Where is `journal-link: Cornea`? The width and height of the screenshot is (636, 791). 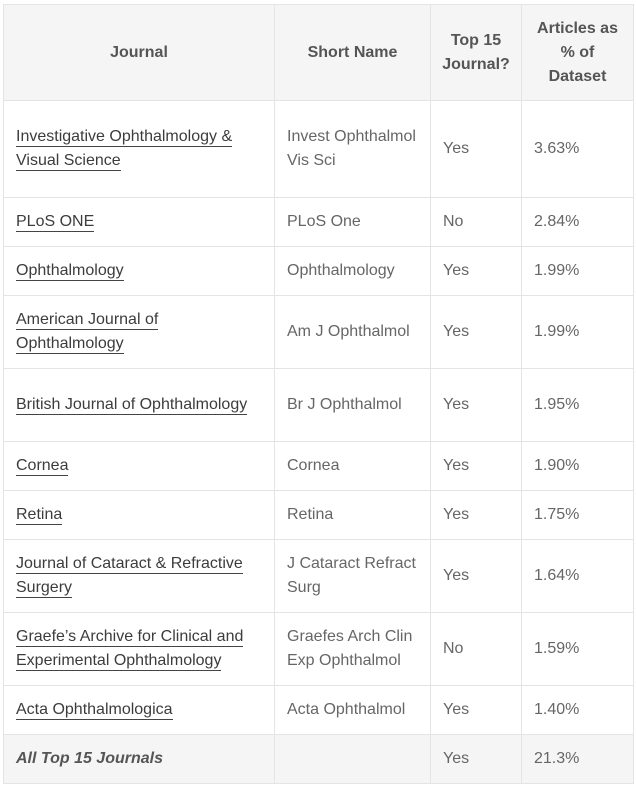 journal-link: Cornea is located at coordinates (42, 466).